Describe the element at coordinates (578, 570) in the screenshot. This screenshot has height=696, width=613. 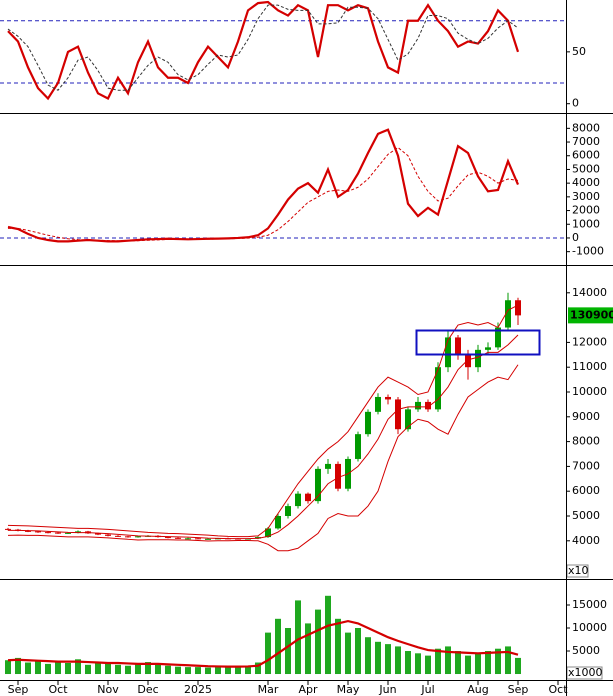
I see `multiplier-label: x10` at that location.